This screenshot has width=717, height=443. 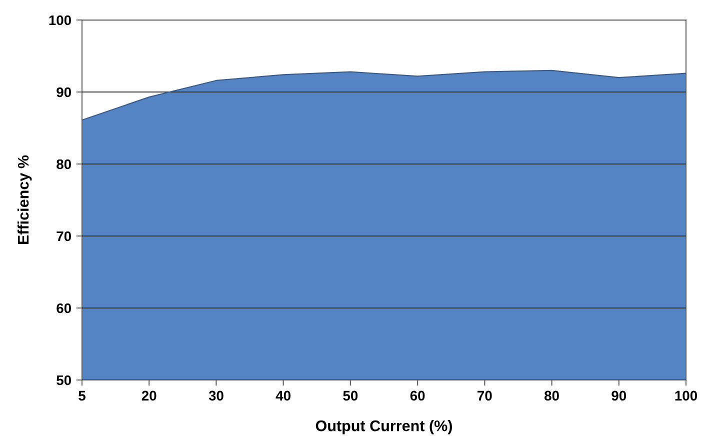 I want to click on x-tick-label: 50, so click(x=350, y=395).